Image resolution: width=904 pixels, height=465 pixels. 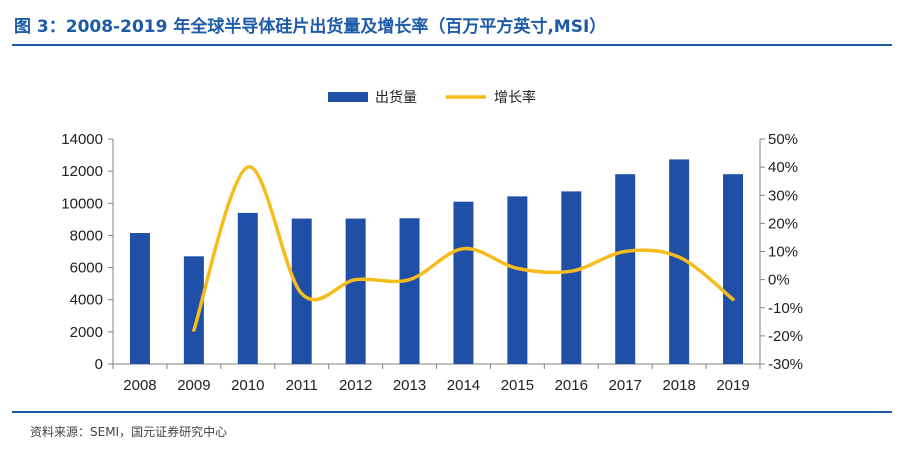 I want to click on y-right-tick-label: 40%, so click(x=783, y=167).